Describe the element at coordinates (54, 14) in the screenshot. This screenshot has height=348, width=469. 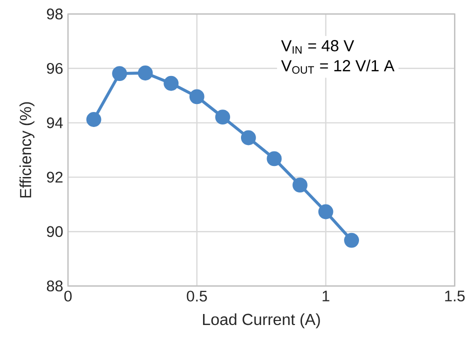
I see `y-tick-label: 98` at that location.